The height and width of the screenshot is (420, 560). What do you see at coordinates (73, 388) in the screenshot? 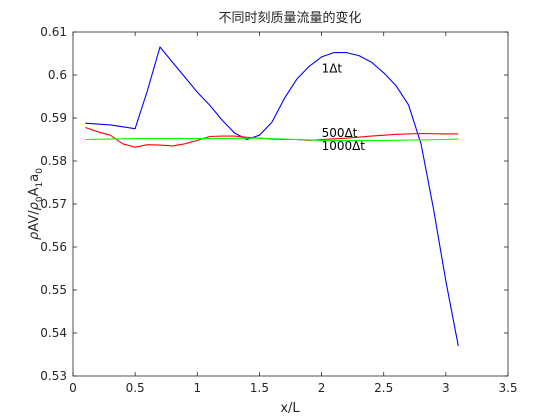
I see `x-tick-label: 0` at bounding box center [73, 388].